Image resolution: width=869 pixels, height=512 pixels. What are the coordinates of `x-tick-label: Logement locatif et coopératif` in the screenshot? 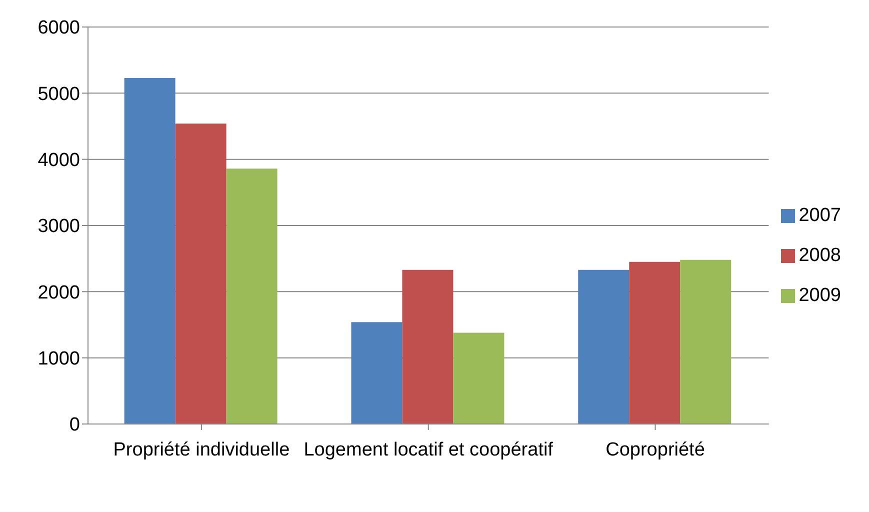 It's located at (429, 449).